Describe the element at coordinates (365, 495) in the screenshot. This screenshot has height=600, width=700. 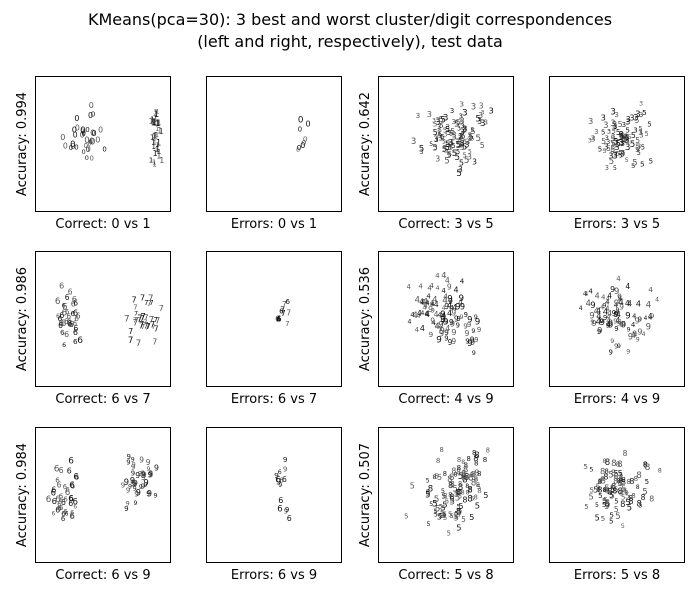
I see `panel-ylabel: Accuracy: 0.507` at that location.